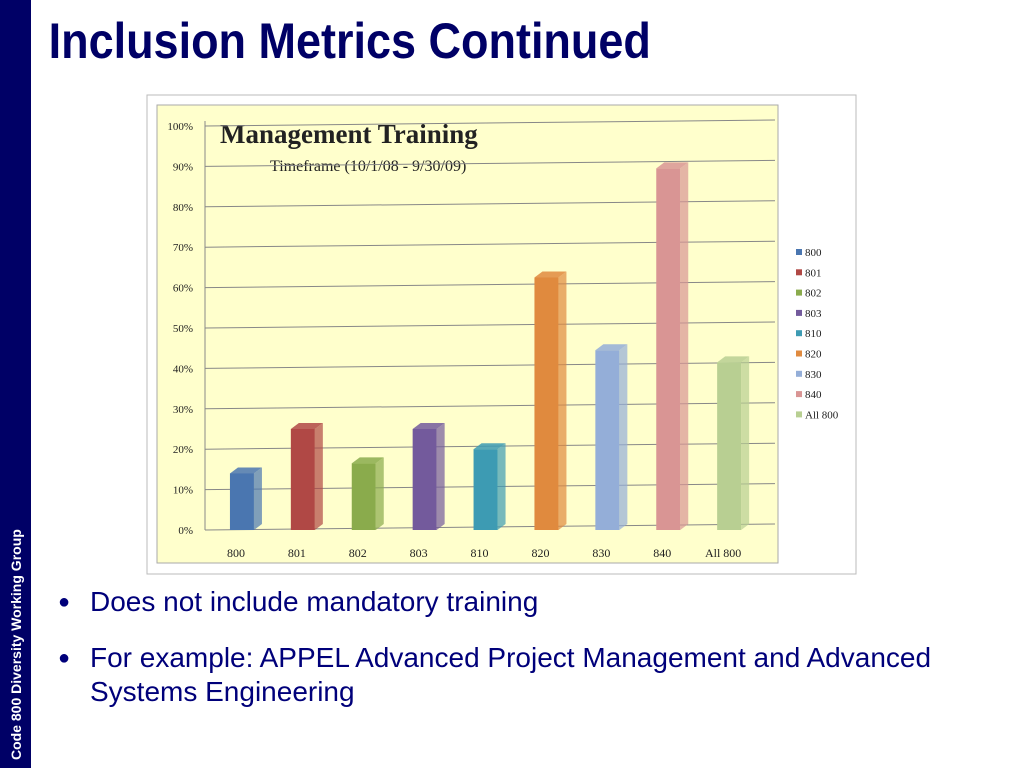 This screenshot has width=1024, height=768. What do you see at coordinates (185, 531) in the screenshot?
I see `y-tick-label: 0%` at bounding box center [185, 531].